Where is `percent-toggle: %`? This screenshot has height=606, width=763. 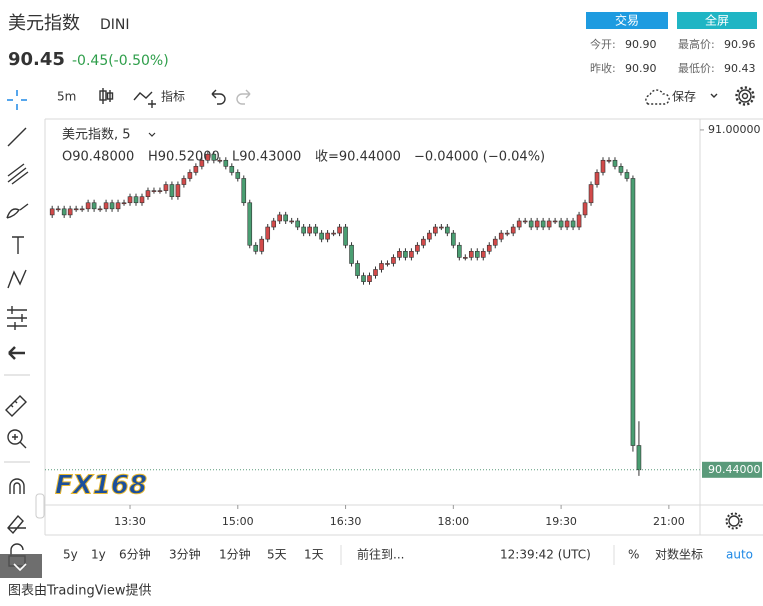
percent-toggle: % is located at coordinates (633, 555).